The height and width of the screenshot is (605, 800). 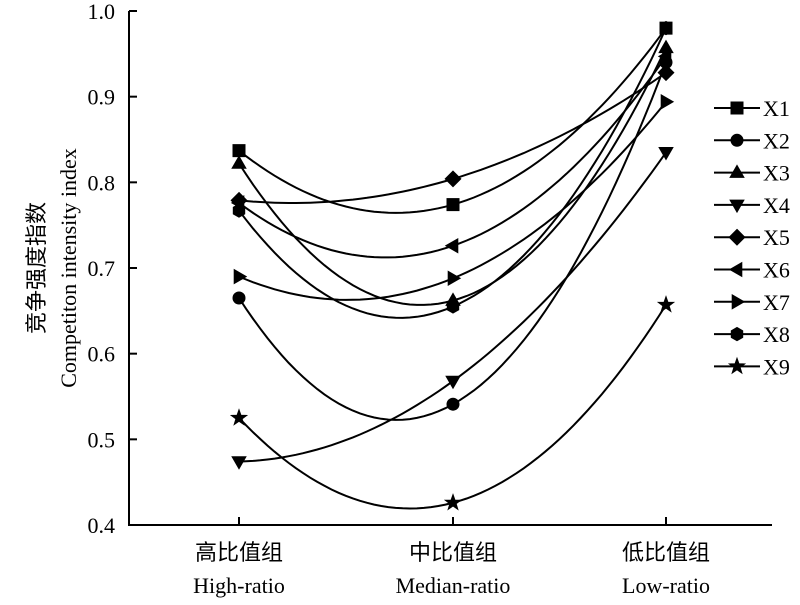 What do you see at coordinates (37, 268) in the screenshot?
I see `y-axis-title-zh: 竞争强度指数` at bounding box center [37, 268].